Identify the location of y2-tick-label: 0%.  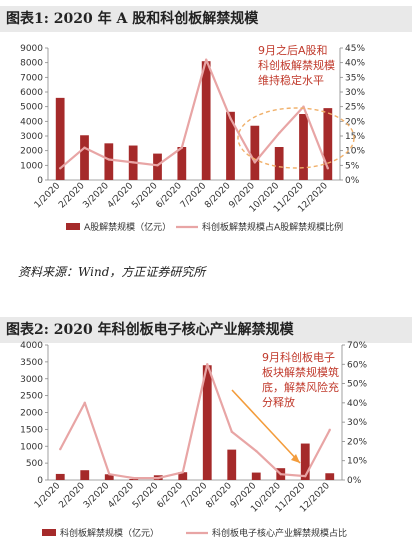
(352, 181).